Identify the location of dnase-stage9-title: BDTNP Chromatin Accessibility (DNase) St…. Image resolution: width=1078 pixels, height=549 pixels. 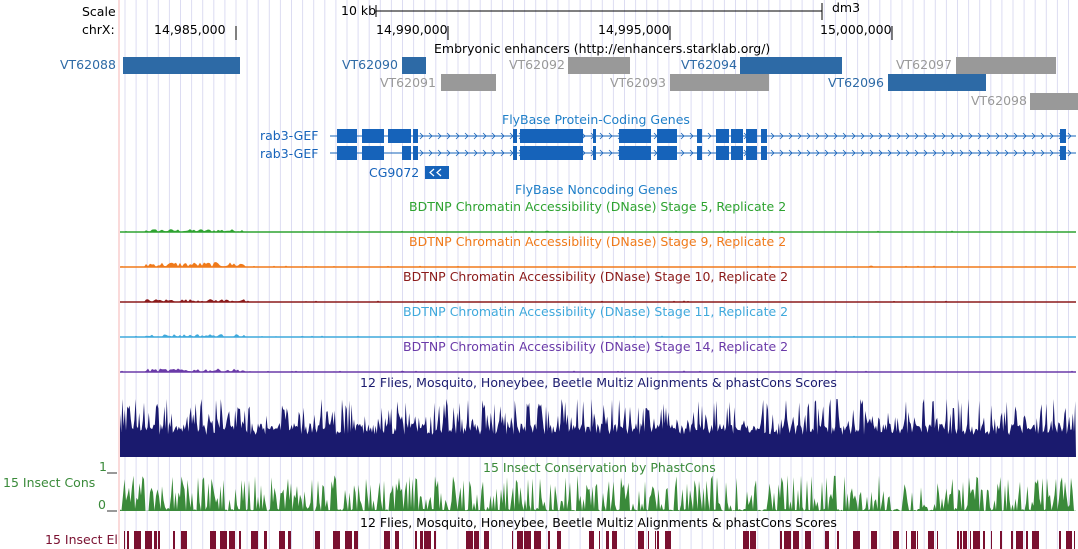
(598, 241).